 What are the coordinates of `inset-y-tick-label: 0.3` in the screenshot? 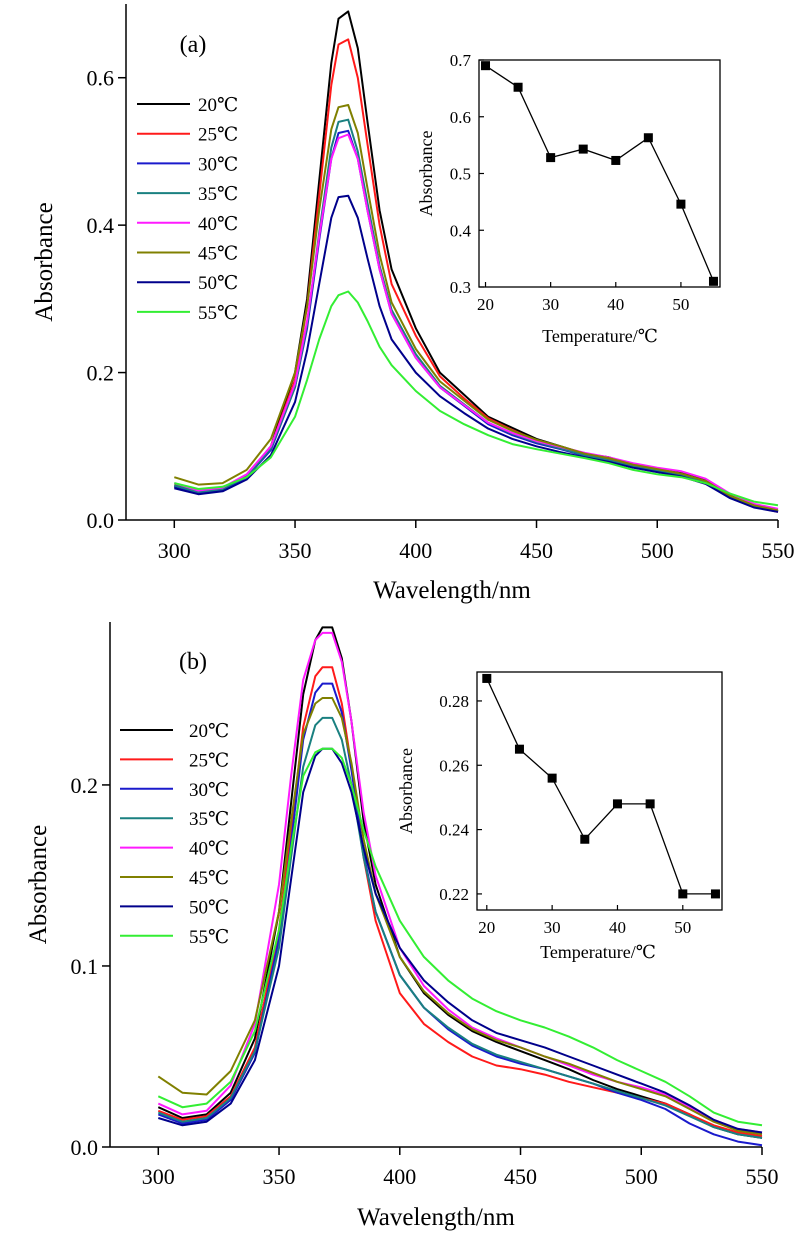 It's located at (460, 287).